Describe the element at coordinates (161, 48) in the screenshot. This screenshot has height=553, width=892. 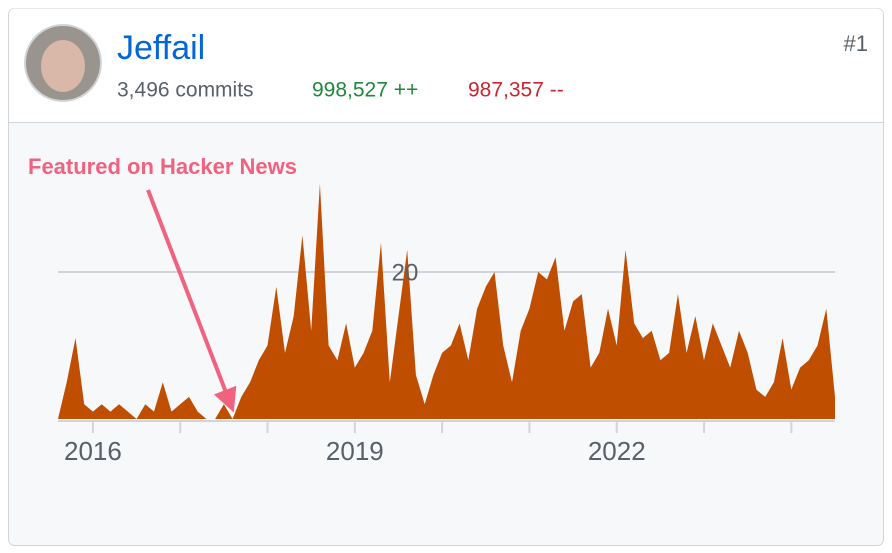
I see `user-name: Jeffail` at that location.